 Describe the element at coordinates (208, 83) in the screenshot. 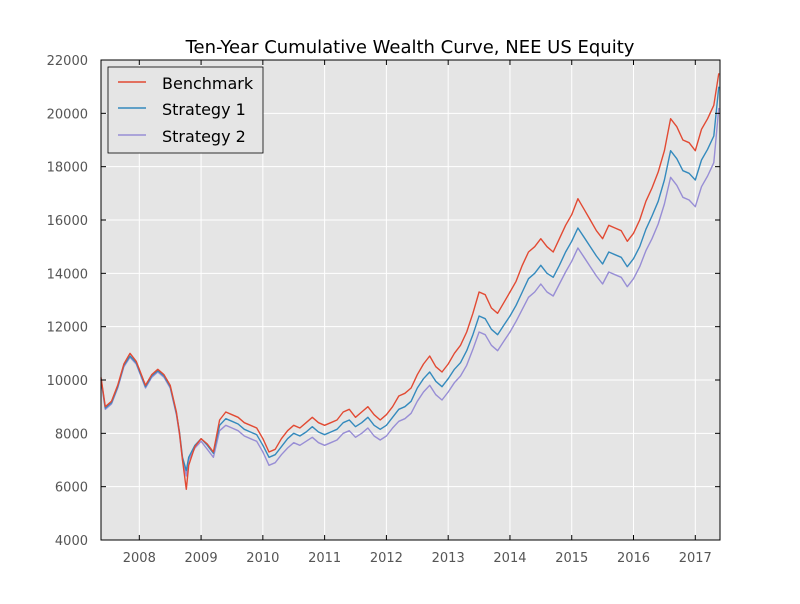

I see `legend-label-benchmark: Benchmark` at that location.